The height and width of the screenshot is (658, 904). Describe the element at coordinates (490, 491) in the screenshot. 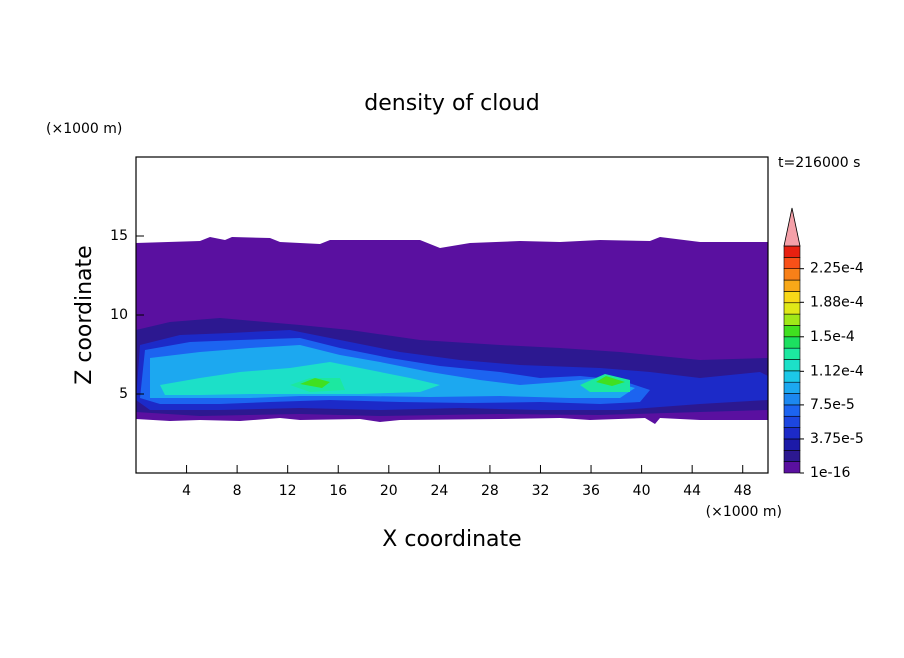

I see `x-tick-label: 28` at that location.